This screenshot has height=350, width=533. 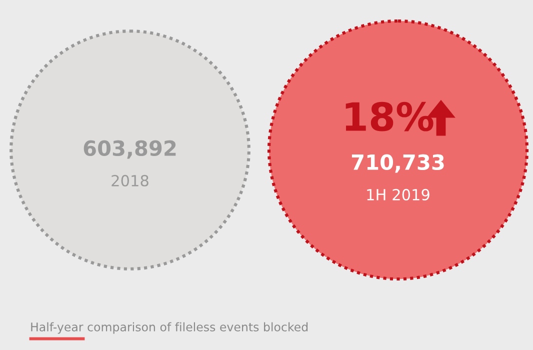 I want to click on text: Half-year comparison of fileless events blocked, so click(x=169, y=328).